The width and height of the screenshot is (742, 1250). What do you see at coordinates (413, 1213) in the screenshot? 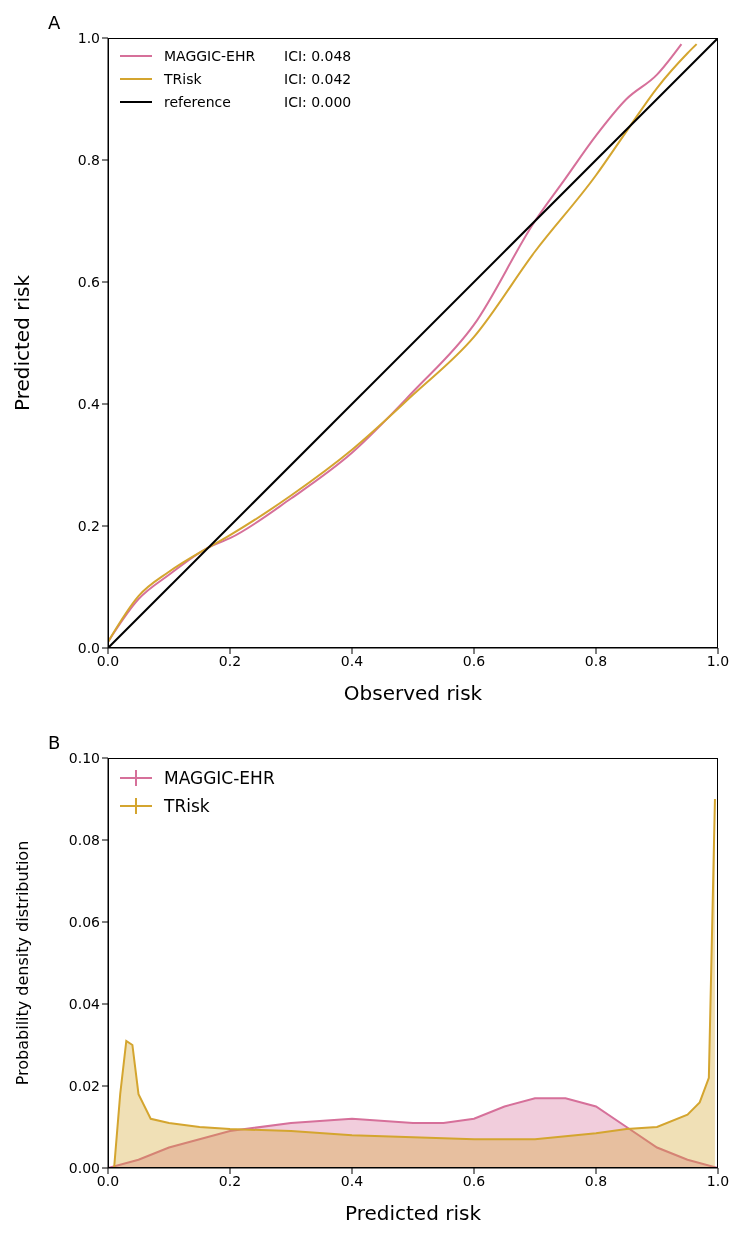
I see `x-axis-title: Predicted risk` at bounding box center [413, 1213].